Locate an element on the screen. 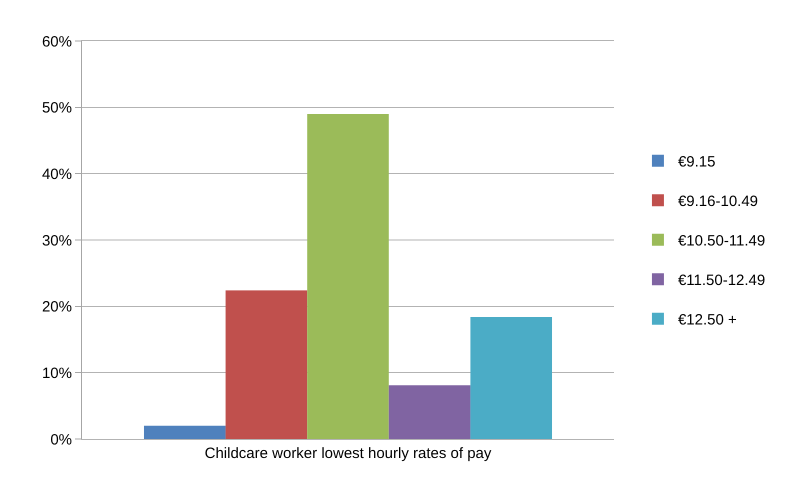 This screenshot has width=795, height=488. legend-label: €10.50-11.49 is located at coordinates (722, 241).